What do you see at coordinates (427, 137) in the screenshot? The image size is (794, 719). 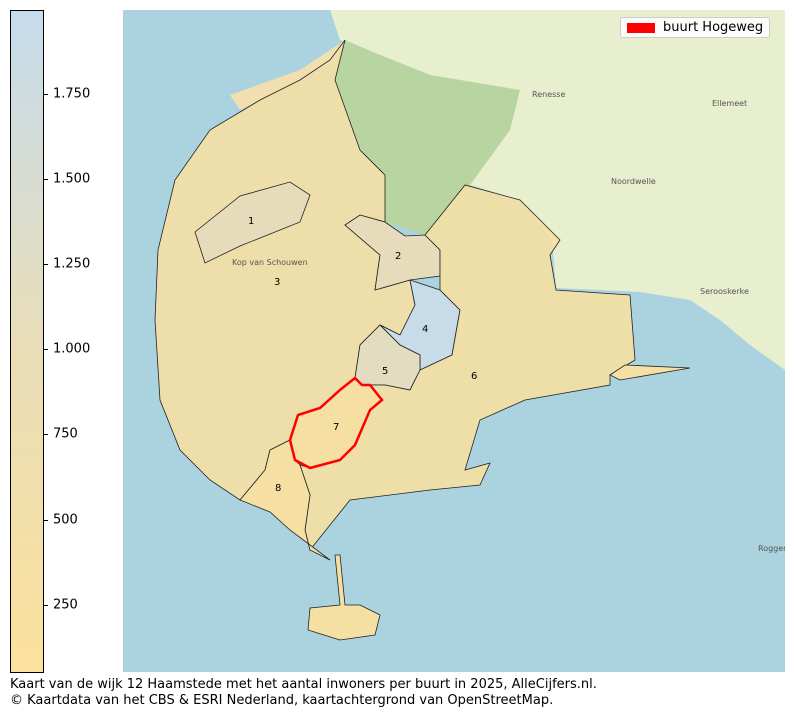 I see `forest-area` at bounding box center [427, 137].